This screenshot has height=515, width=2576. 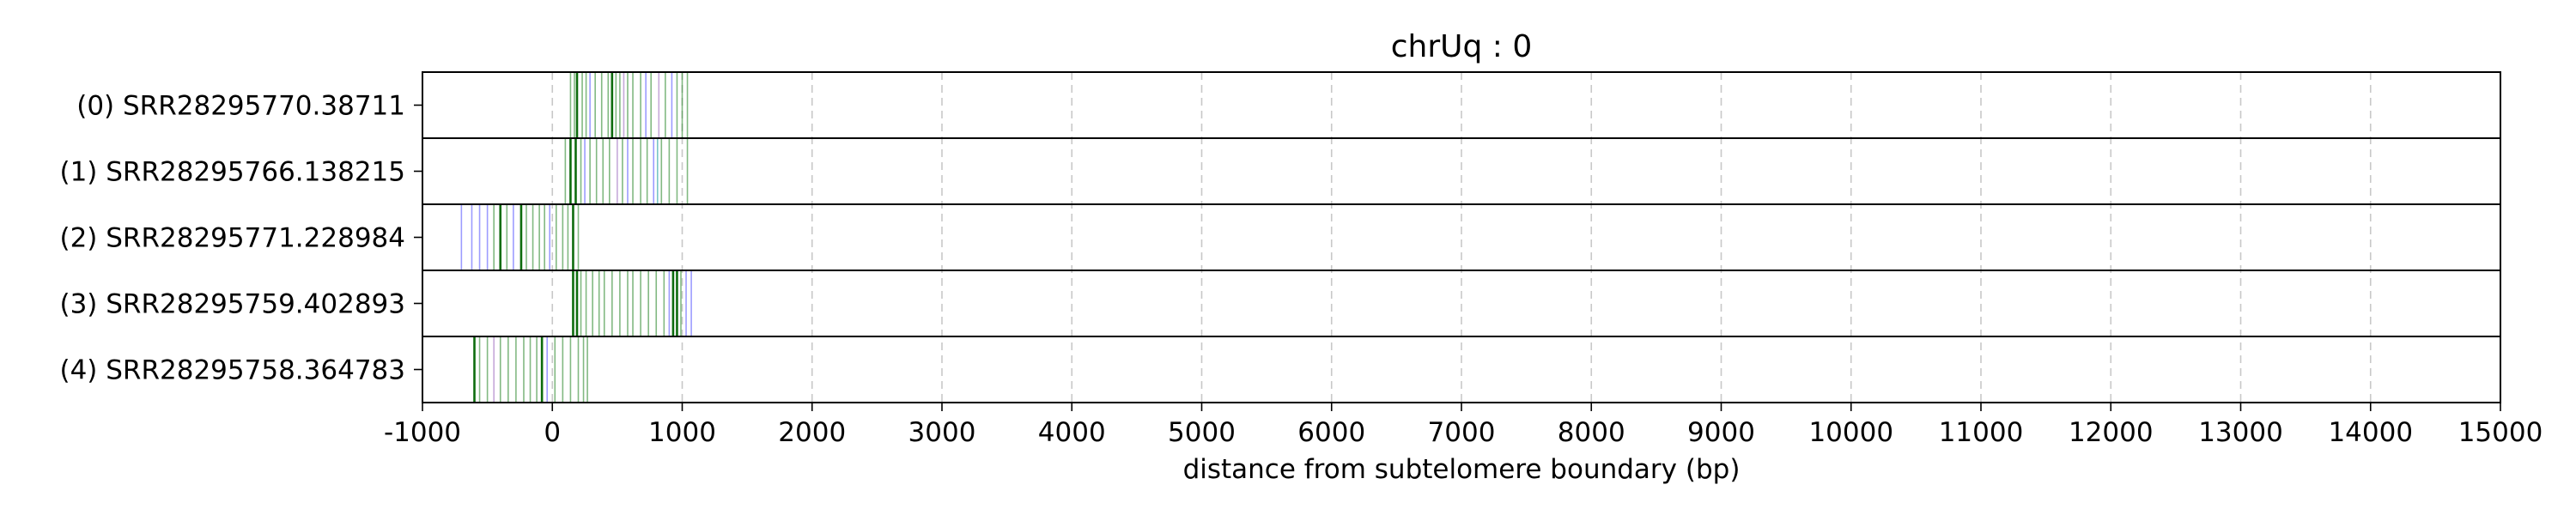 I want to click on row-label: (3) SRR28295759.402893, so click(x=232, y=304).